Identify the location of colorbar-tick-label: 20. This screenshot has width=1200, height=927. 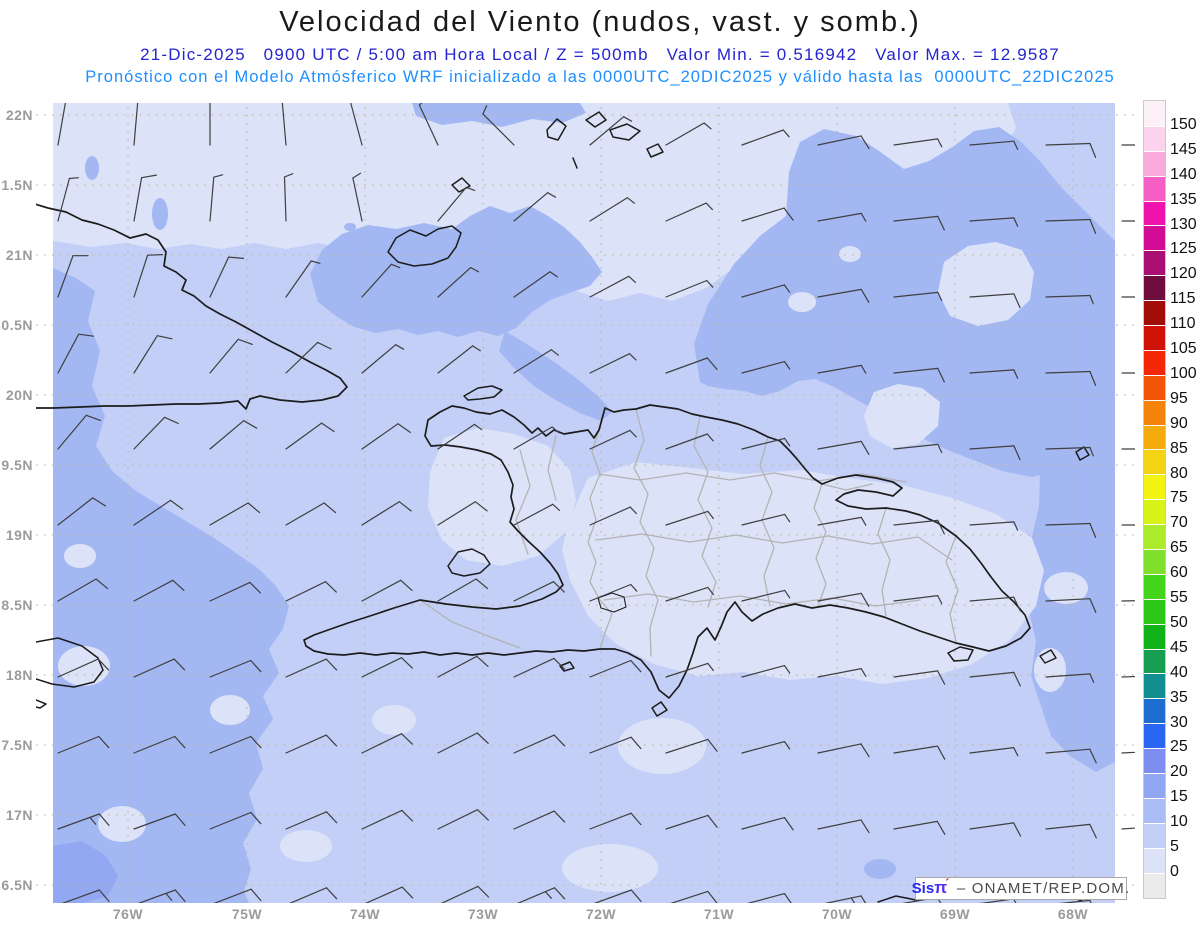
(1179, 772).